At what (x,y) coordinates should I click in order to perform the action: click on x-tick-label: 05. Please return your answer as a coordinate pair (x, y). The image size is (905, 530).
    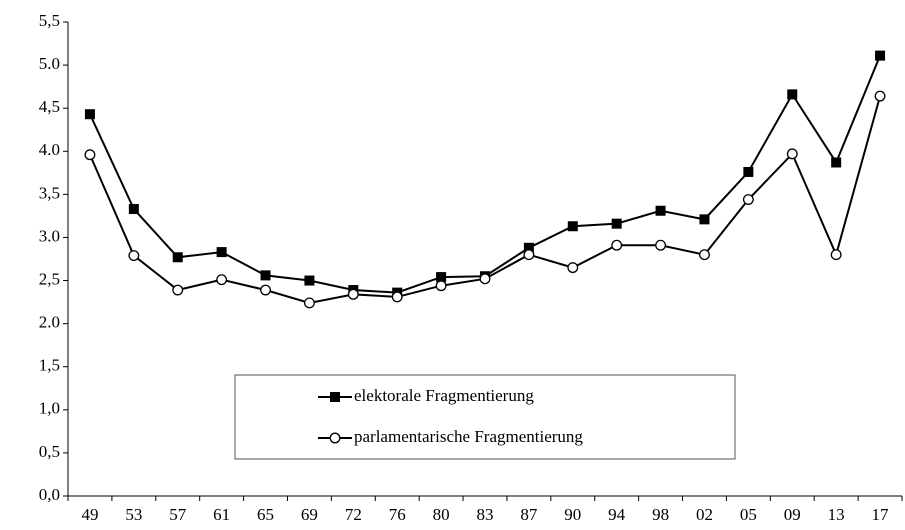
    Looking at the image, I should click on (748, 514).